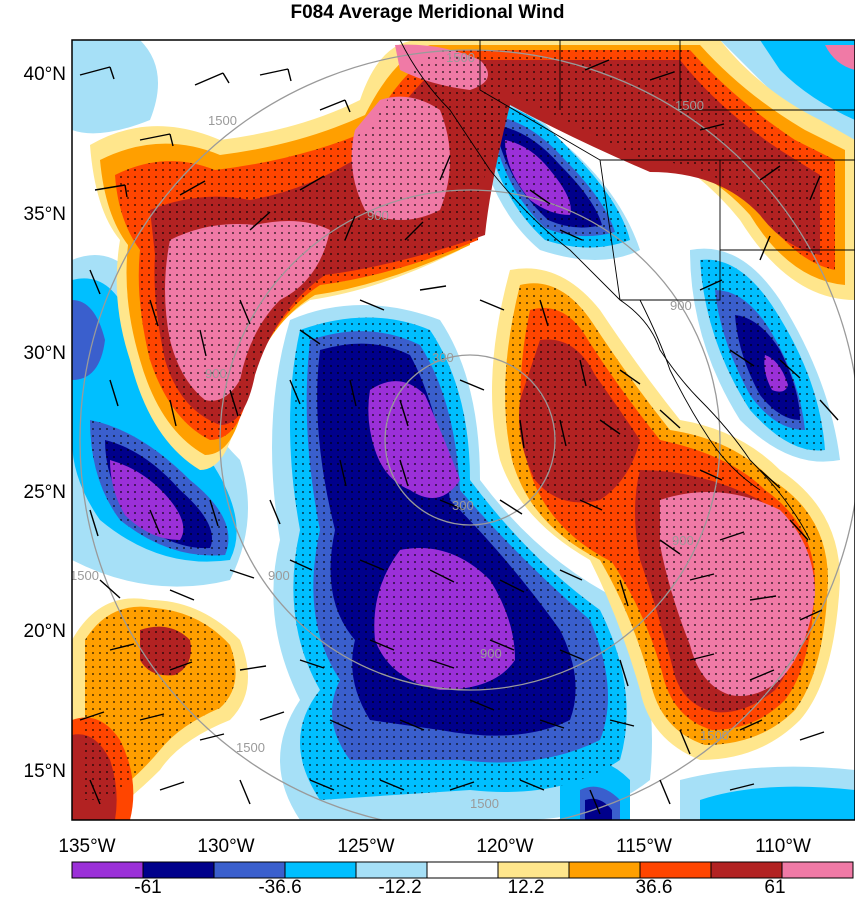 The image size is (855, 900). I want to click on lat-label-30: 30°N, so click(45, 353).